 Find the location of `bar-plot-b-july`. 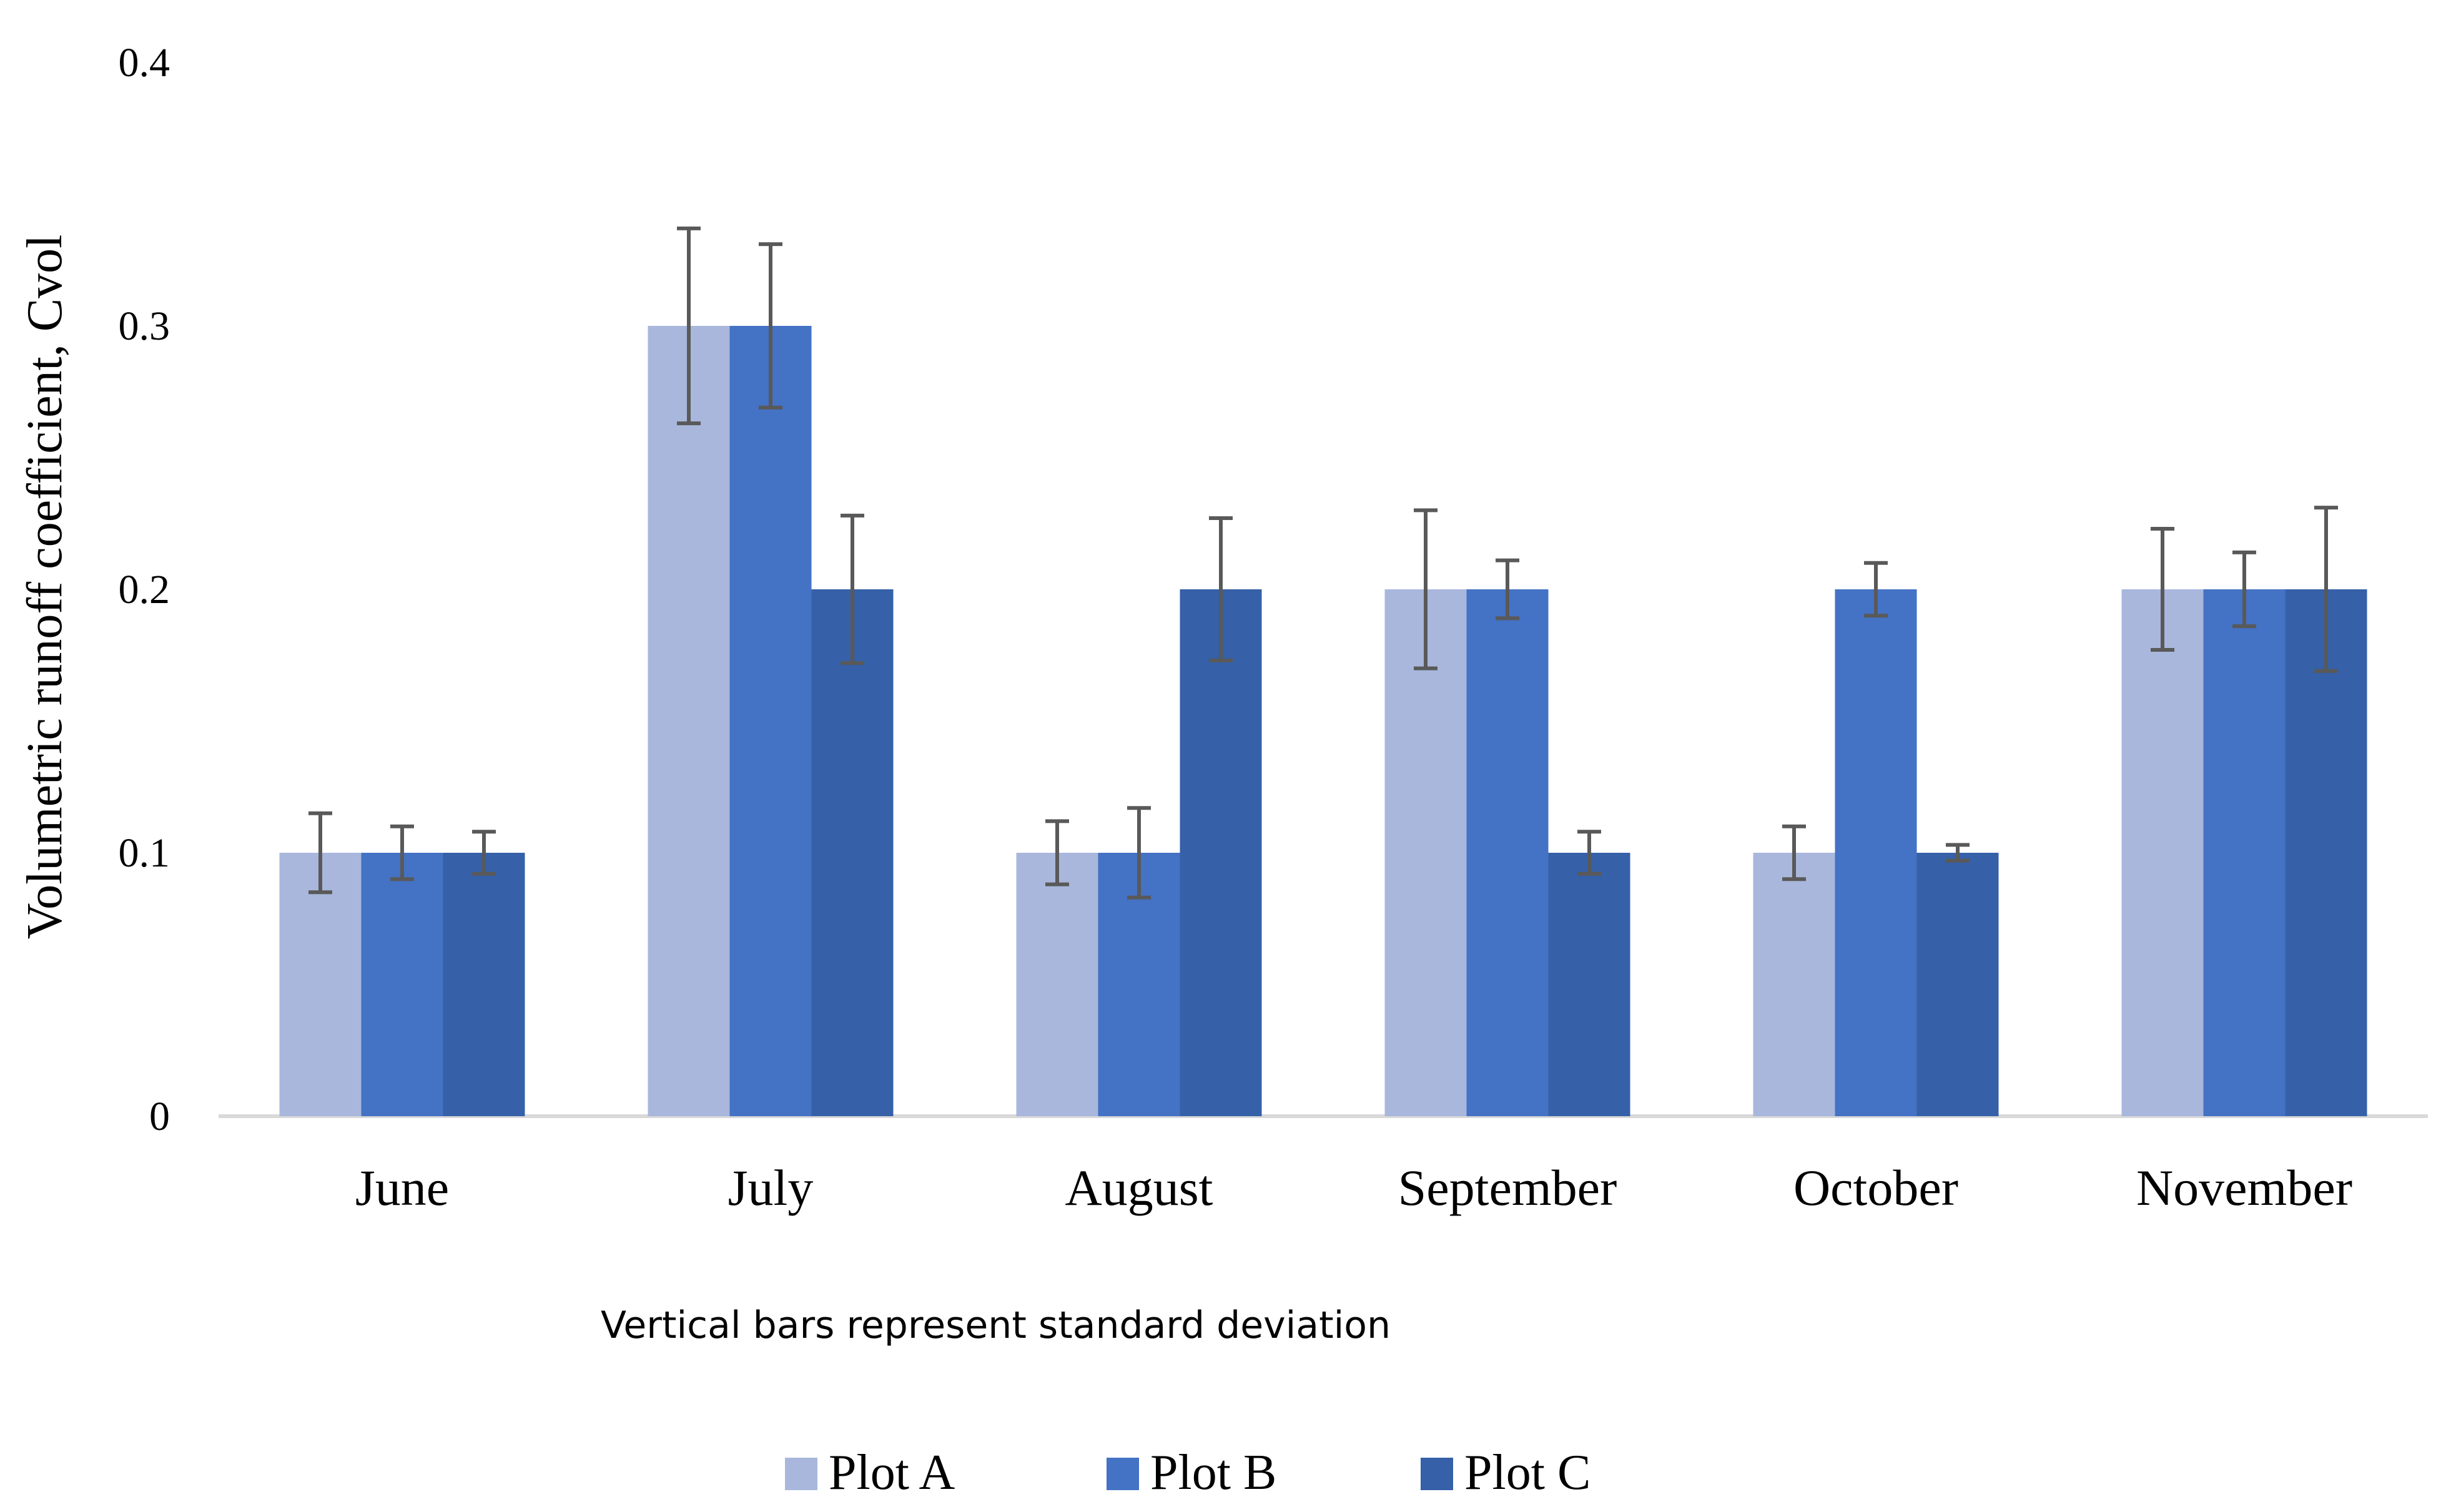

bar-plot-b-july is located at coordinates (770, 721).